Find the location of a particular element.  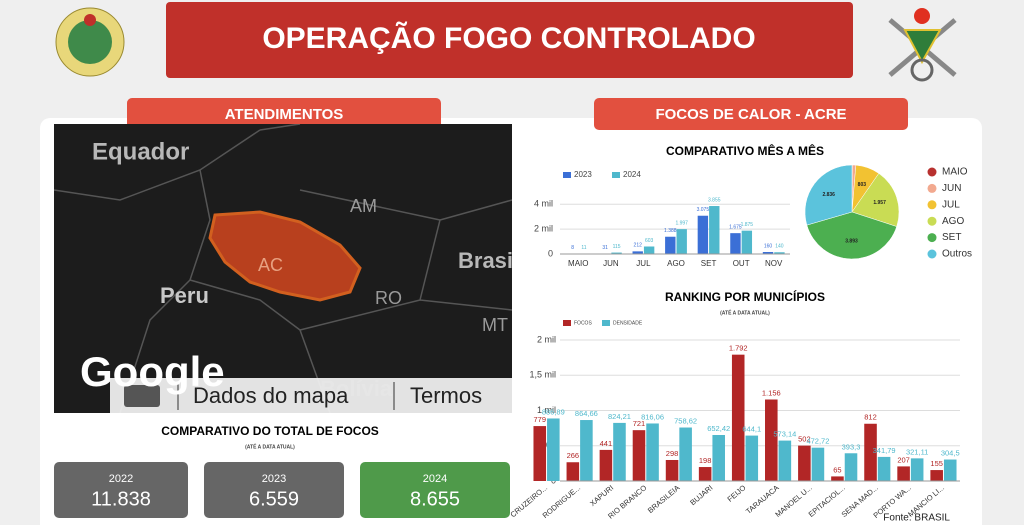

y-tick-label: 0 is located at coordinates (550, 253).